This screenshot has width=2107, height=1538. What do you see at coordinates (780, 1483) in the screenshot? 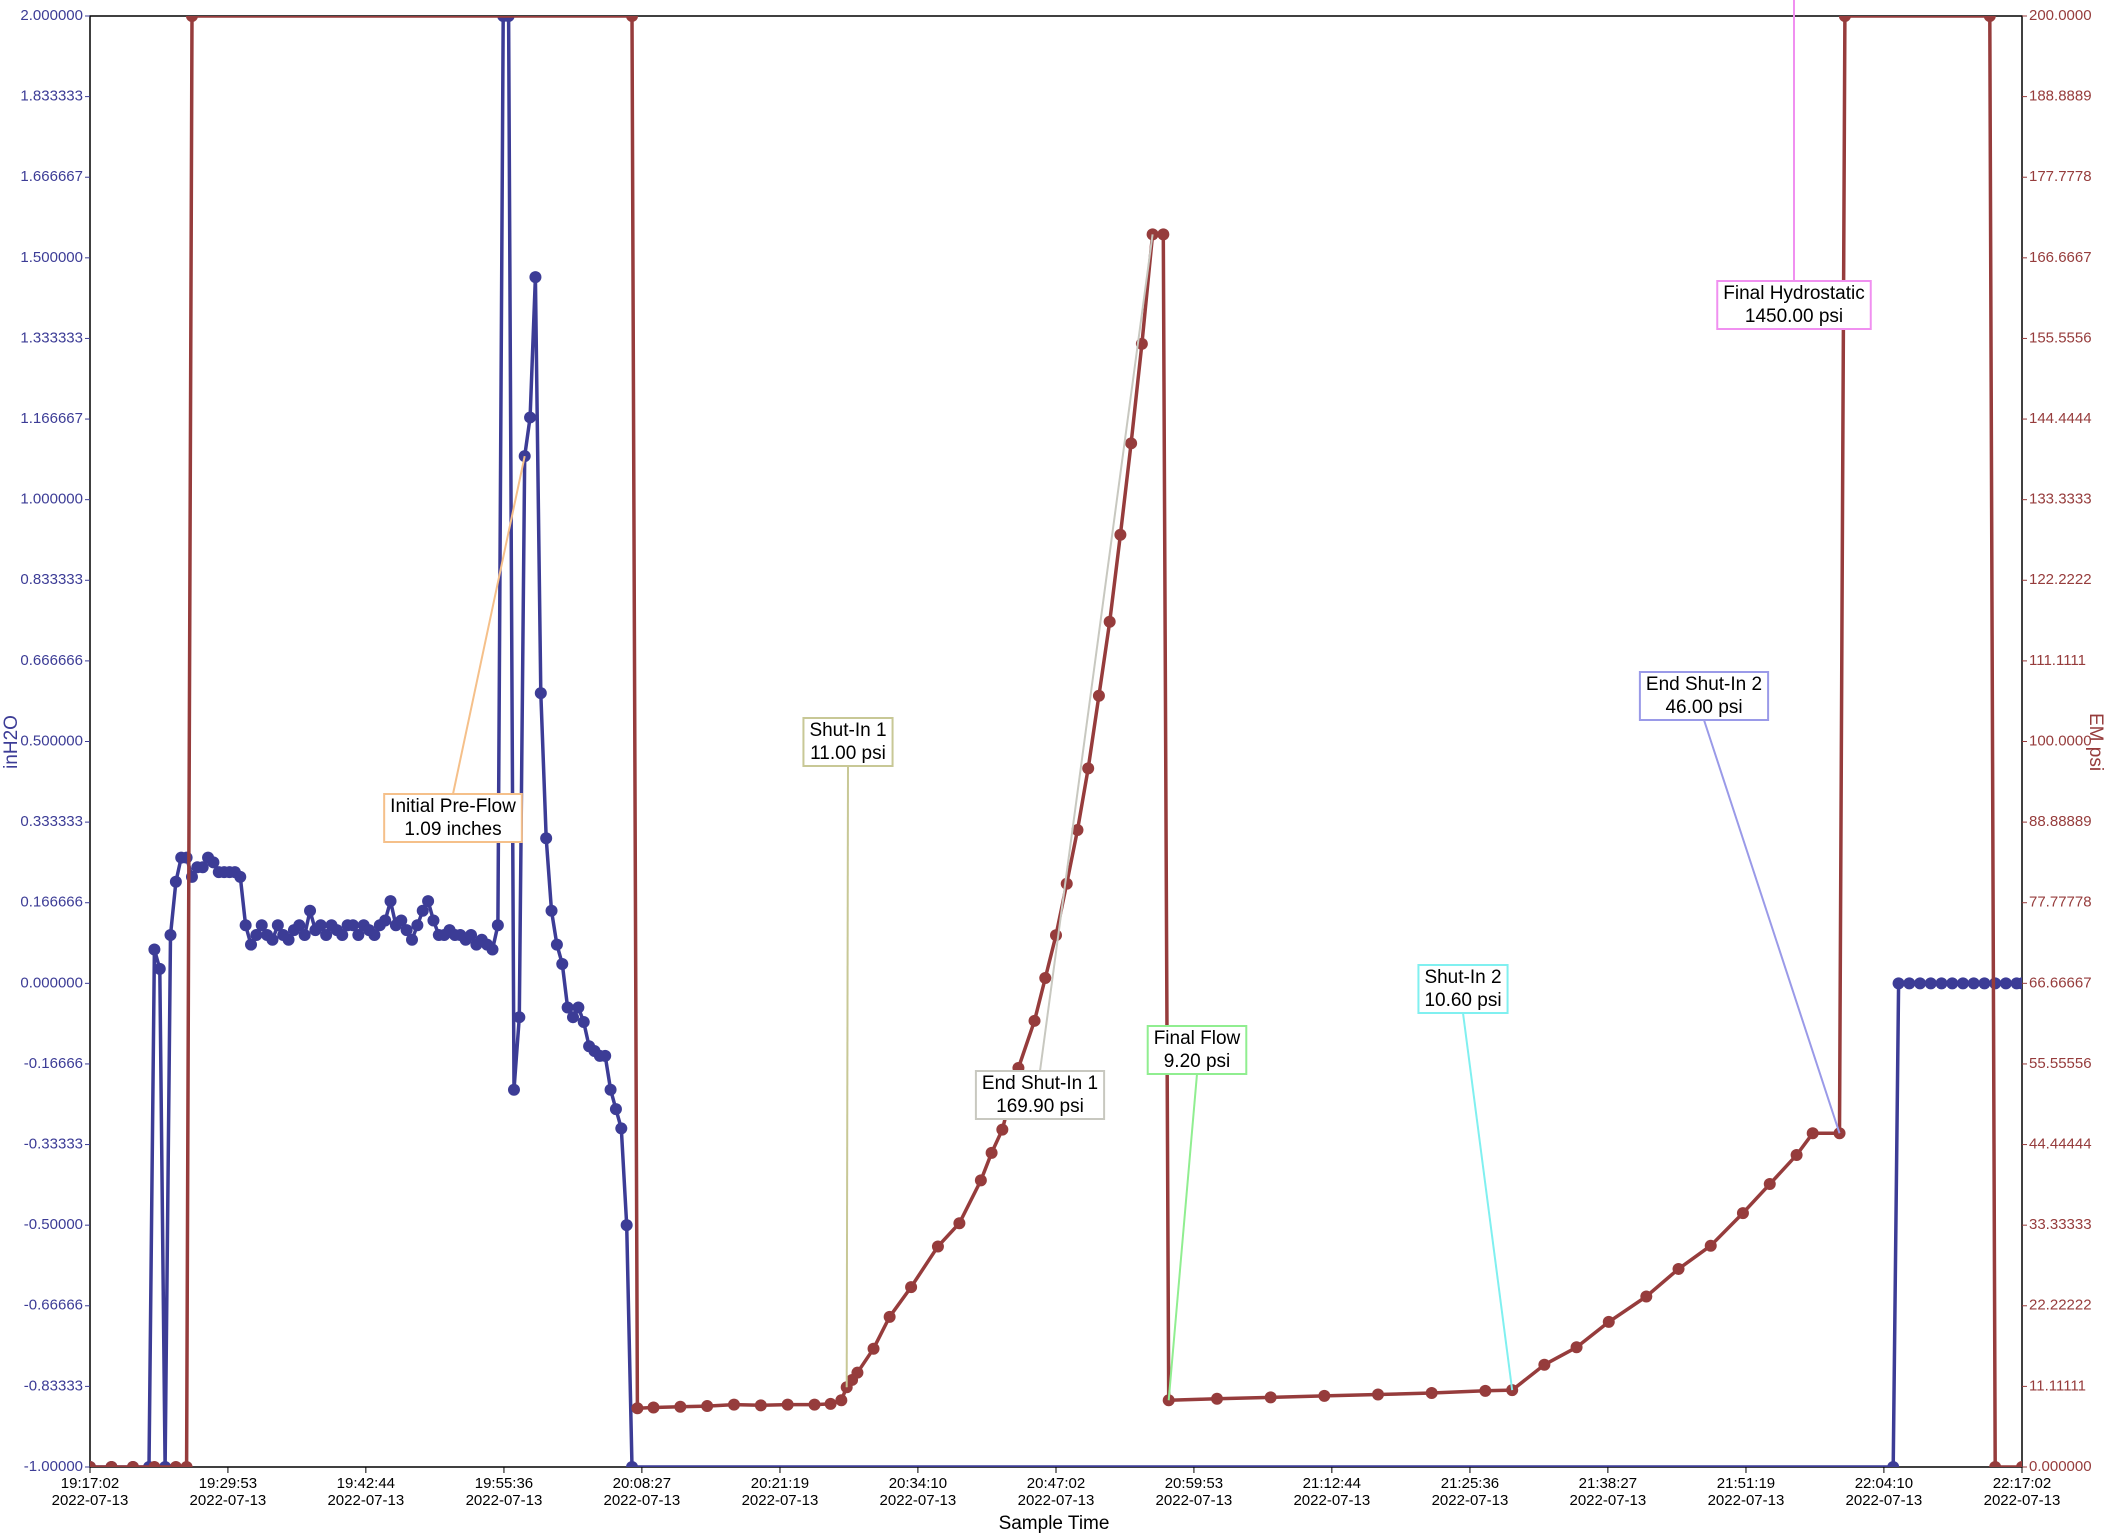
I see `x-tick-label: 20:21:19` at bounding box center [780, 1483].